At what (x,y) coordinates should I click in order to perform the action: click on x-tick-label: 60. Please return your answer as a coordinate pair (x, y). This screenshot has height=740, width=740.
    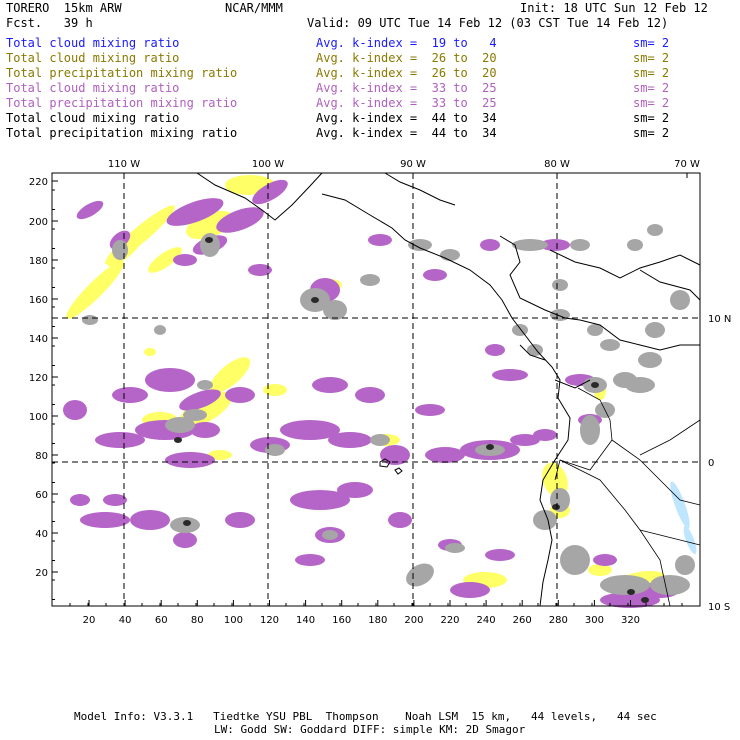
    Looking at the image, I should click on (161, 620).